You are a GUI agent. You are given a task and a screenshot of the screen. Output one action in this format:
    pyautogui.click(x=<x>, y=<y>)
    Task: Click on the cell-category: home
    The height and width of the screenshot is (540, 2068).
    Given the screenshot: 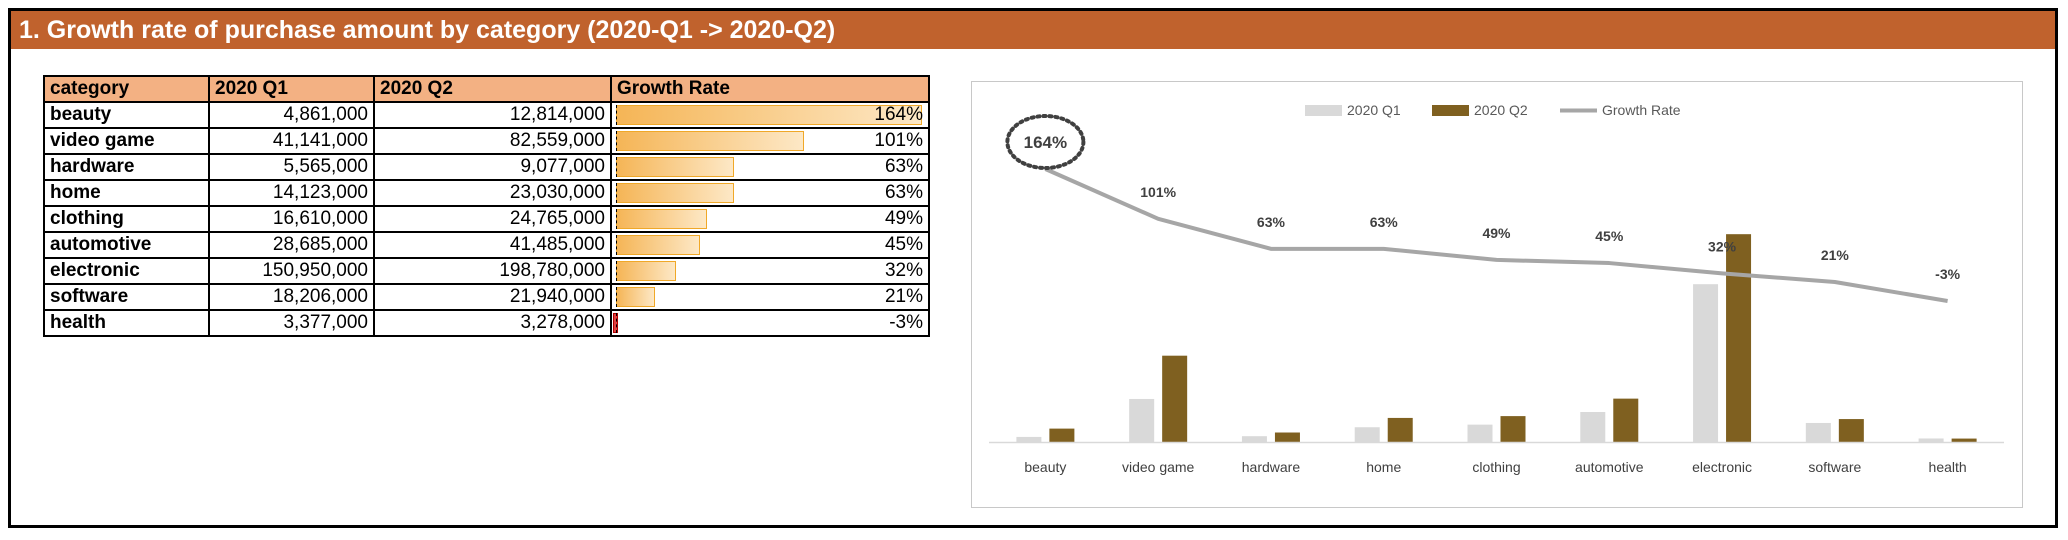 What is the action you would take?
    pyautogui.click(x=126, y=193)
    